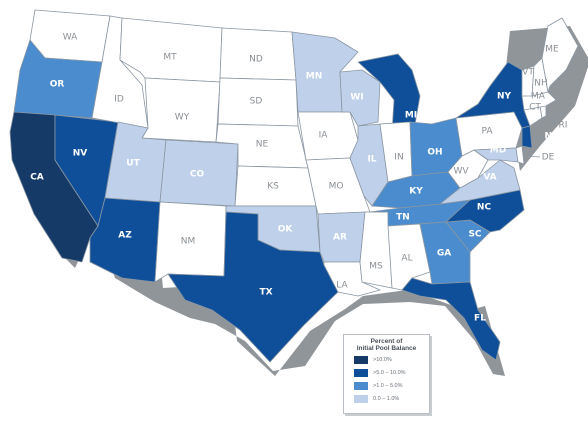 The image size is (588, 425). What do you see at coordinates (314, 77) in the screenshot?
I see `label-MN: MN` at bounding box center [314, 77].